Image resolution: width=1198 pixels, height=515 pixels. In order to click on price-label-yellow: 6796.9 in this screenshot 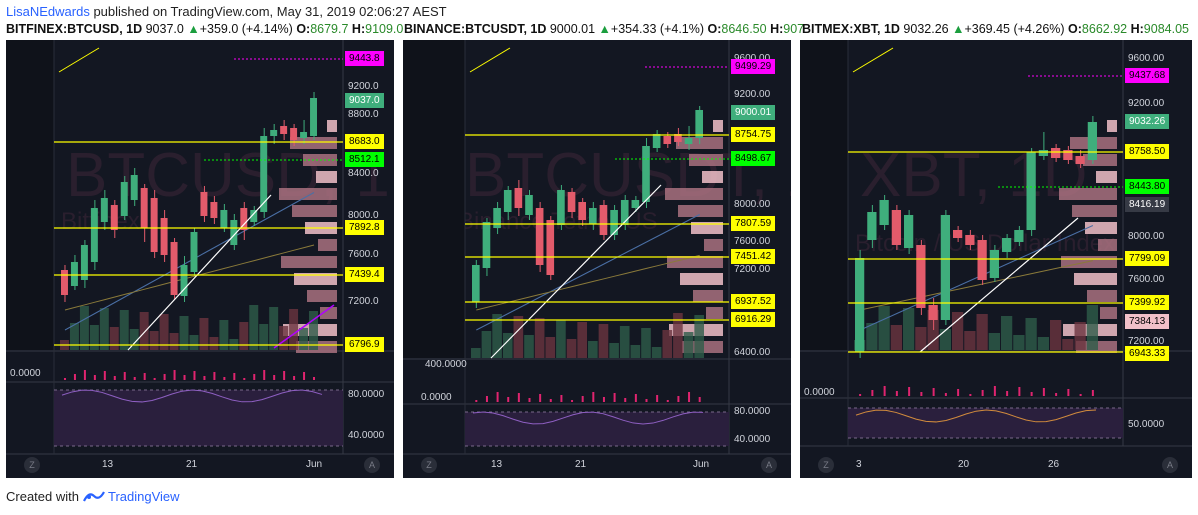, I will do `click(364, 344)`.